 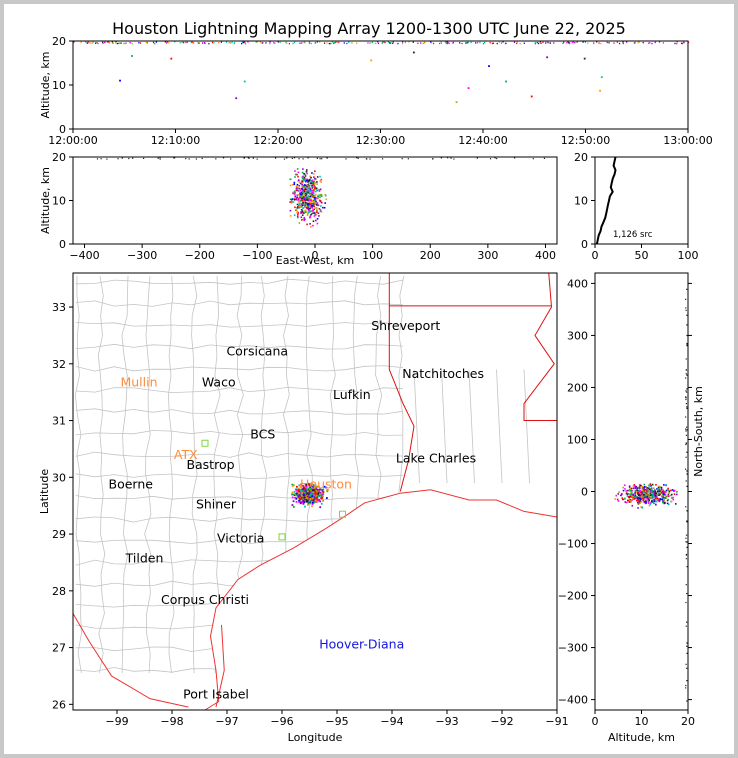 I want to click on ew-y-tick-label: 20, so click(x=59, y=157).